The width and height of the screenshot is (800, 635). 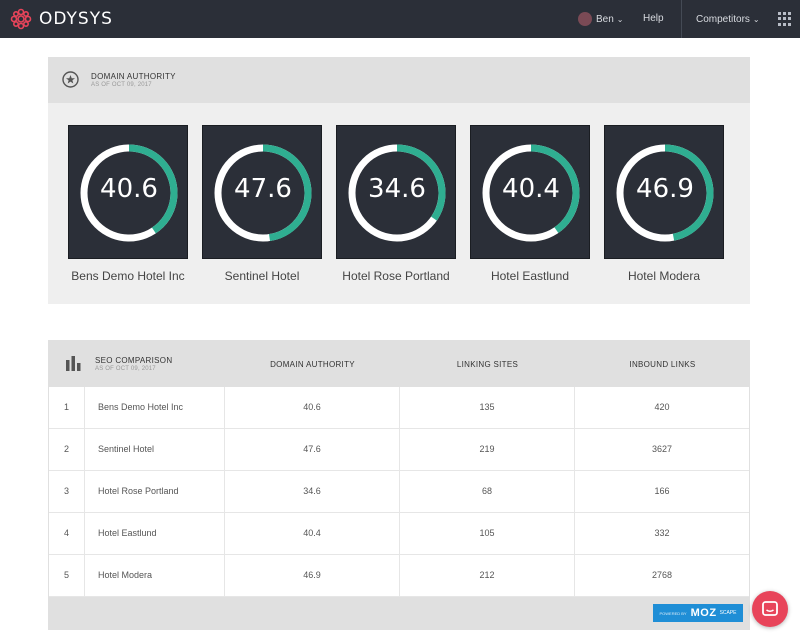 I want to click on apps-grid-icon, so click(x=785, y=19).